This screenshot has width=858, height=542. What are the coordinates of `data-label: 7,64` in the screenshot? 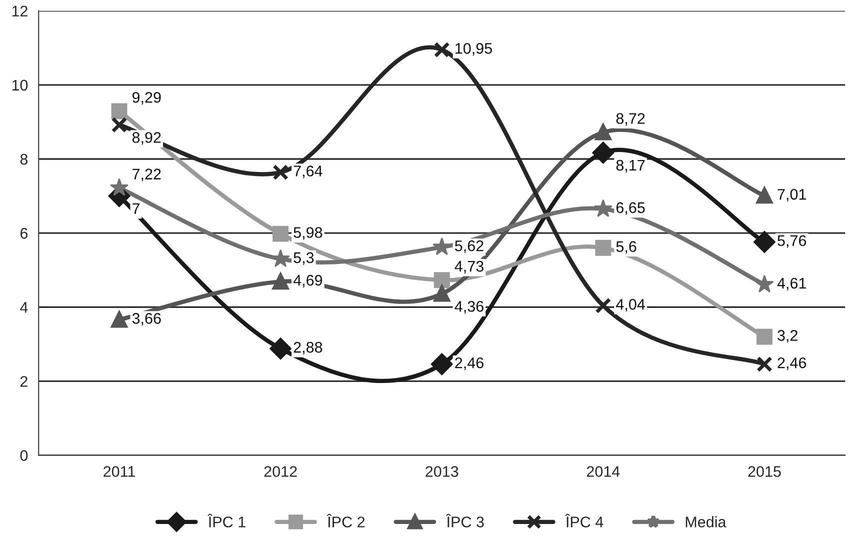 It's located at (308, 172).